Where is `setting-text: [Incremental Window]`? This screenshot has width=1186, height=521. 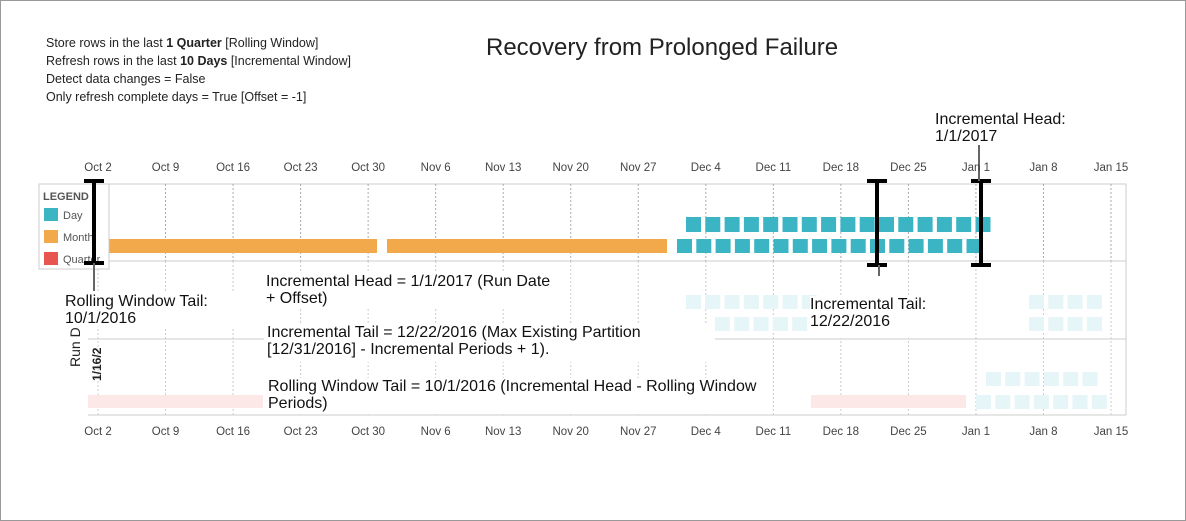
setting-text: [Incremental Window] is located at coordinates (289, 61).